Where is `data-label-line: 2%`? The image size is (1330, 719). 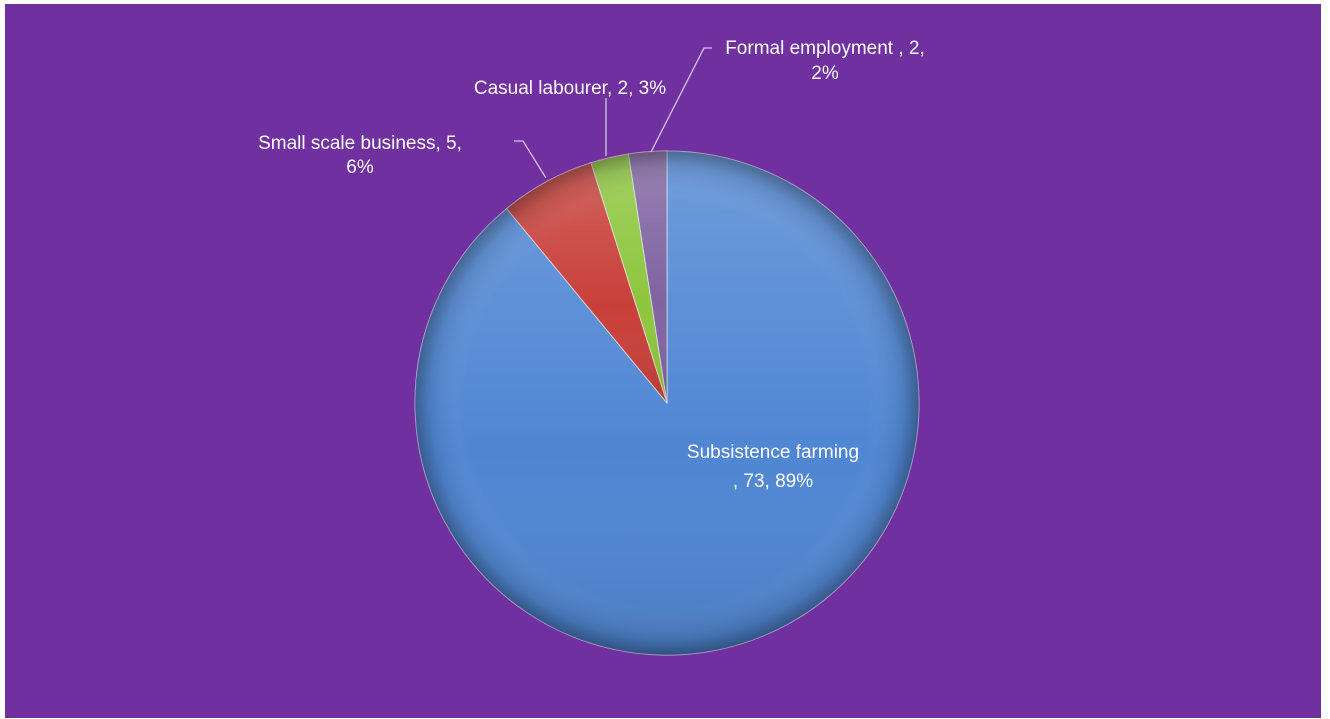 data-label-line: 2% is located at coordinates (825, 73).